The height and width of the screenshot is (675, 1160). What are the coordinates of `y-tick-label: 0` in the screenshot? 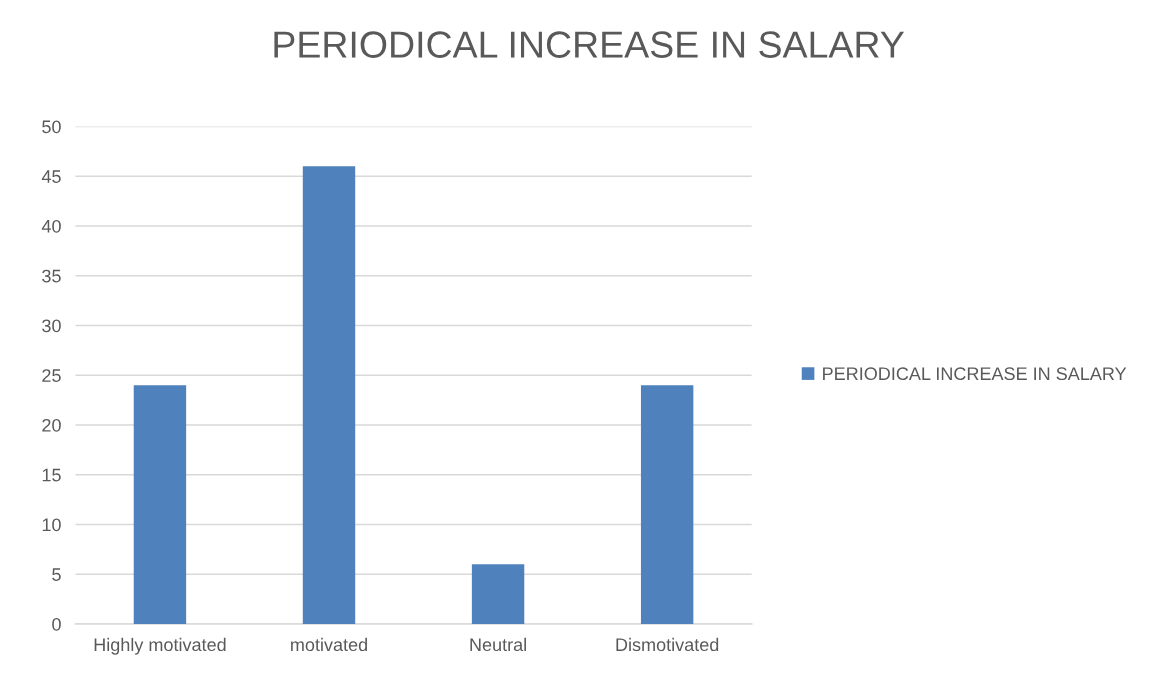 It's located at (56, 624).